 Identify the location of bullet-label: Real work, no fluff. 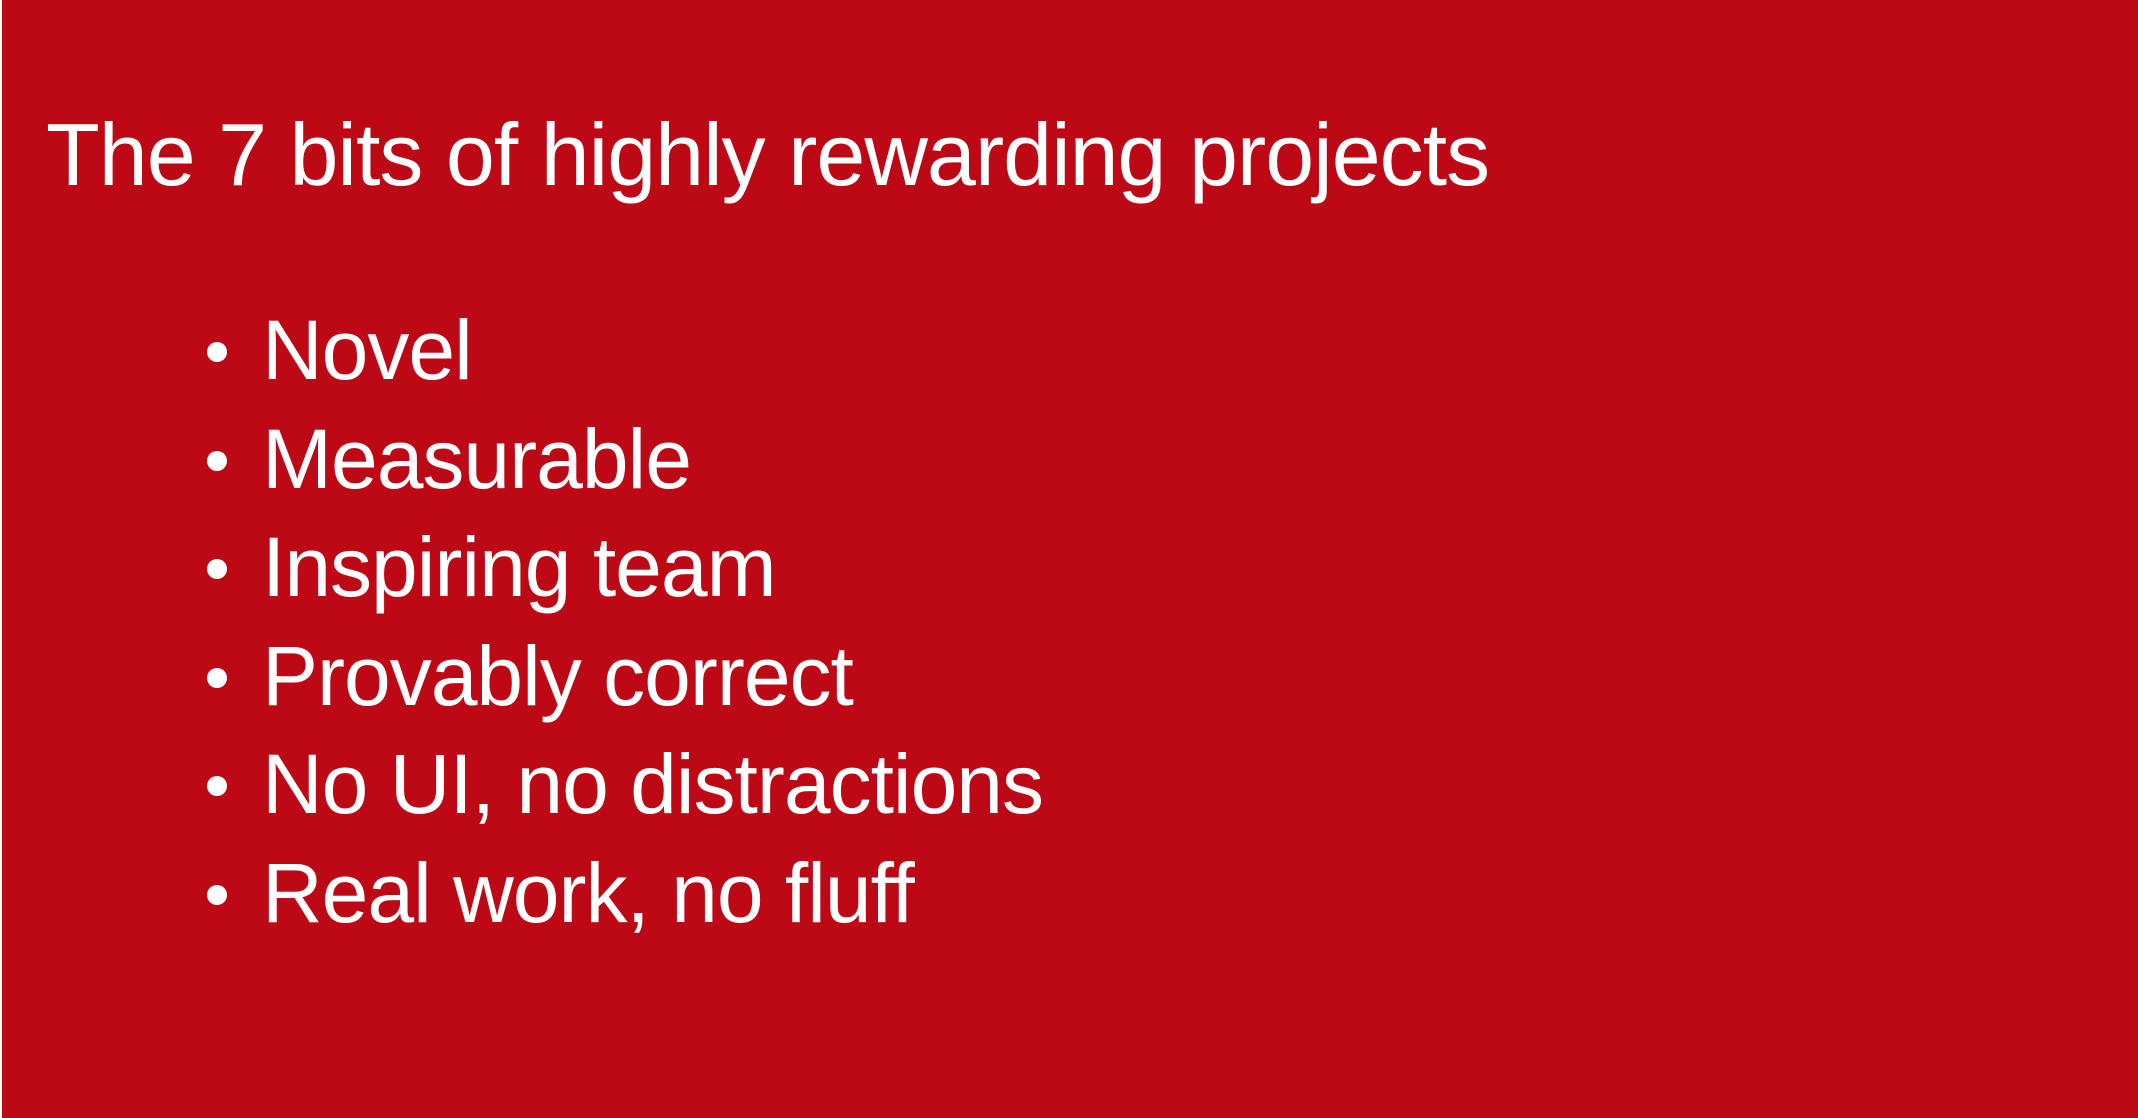
(588, 892).